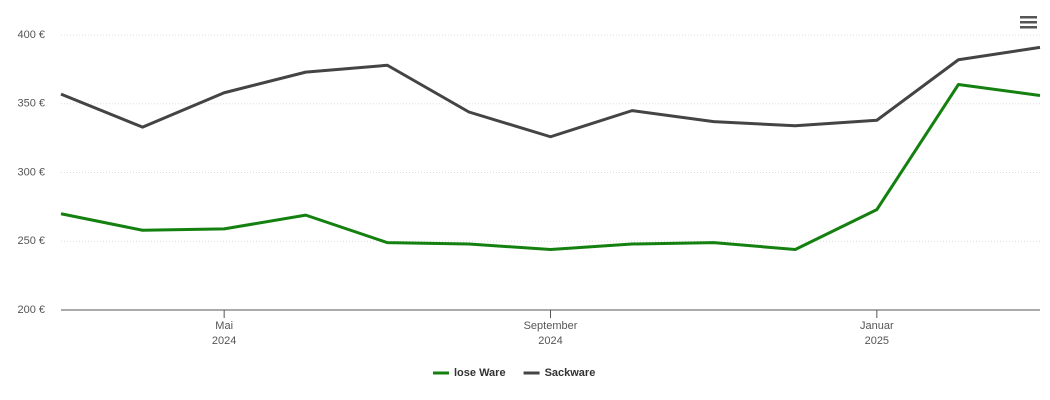 Image resolution: width=1050 pixels, height=400 pixels. I want to click on y-tick-label: 350 €, so click(31, 104).